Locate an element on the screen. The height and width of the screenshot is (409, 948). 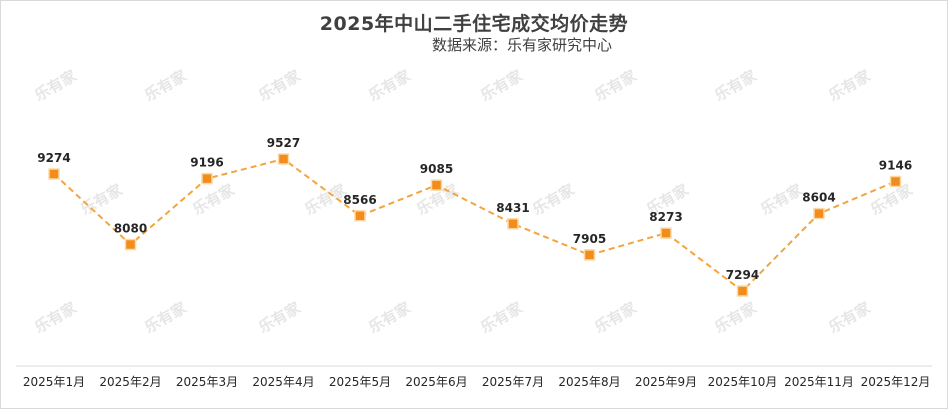
data-label: 9527 is located at coordinates (283, 143).